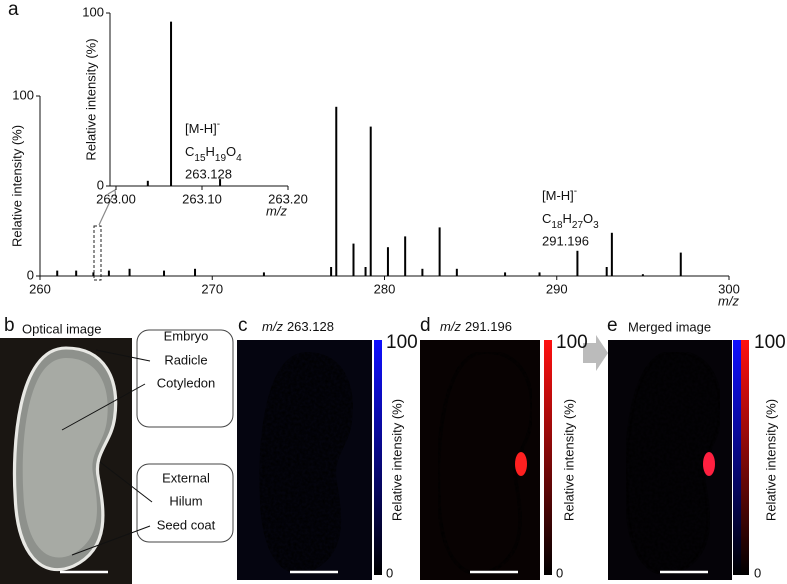 This screenshot has height=584, width=787. I want to click on formula: C15H19O4, so click(213, 154).